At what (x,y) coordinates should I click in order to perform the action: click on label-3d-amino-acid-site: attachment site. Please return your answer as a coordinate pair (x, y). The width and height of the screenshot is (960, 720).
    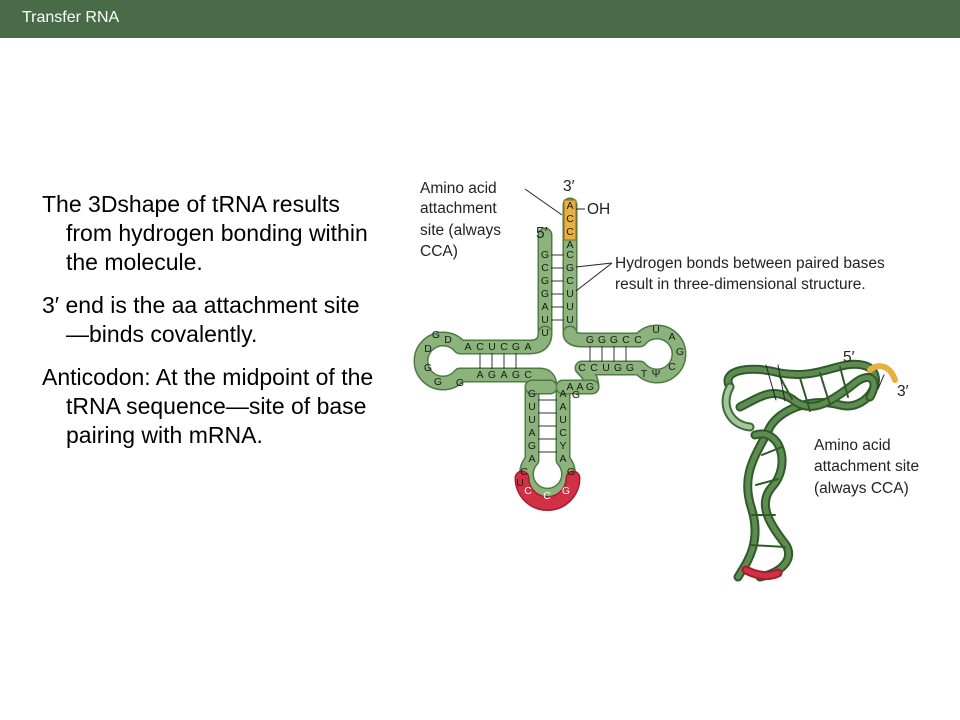
    Looking at the image, I should click on (866, 466).